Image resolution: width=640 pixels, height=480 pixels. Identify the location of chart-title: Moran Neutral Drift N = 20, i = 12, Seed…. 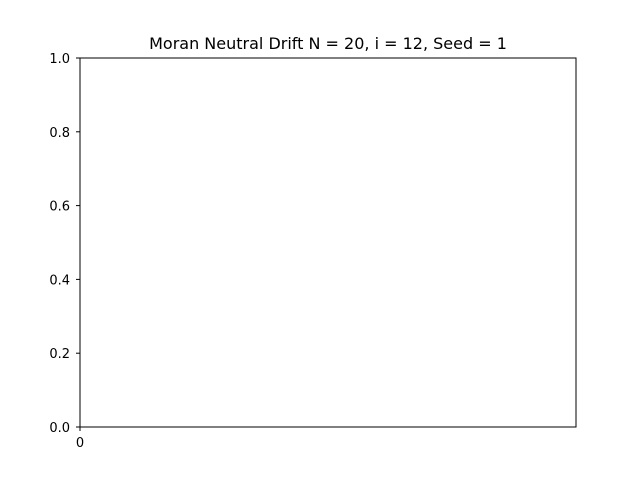
(328, 43).